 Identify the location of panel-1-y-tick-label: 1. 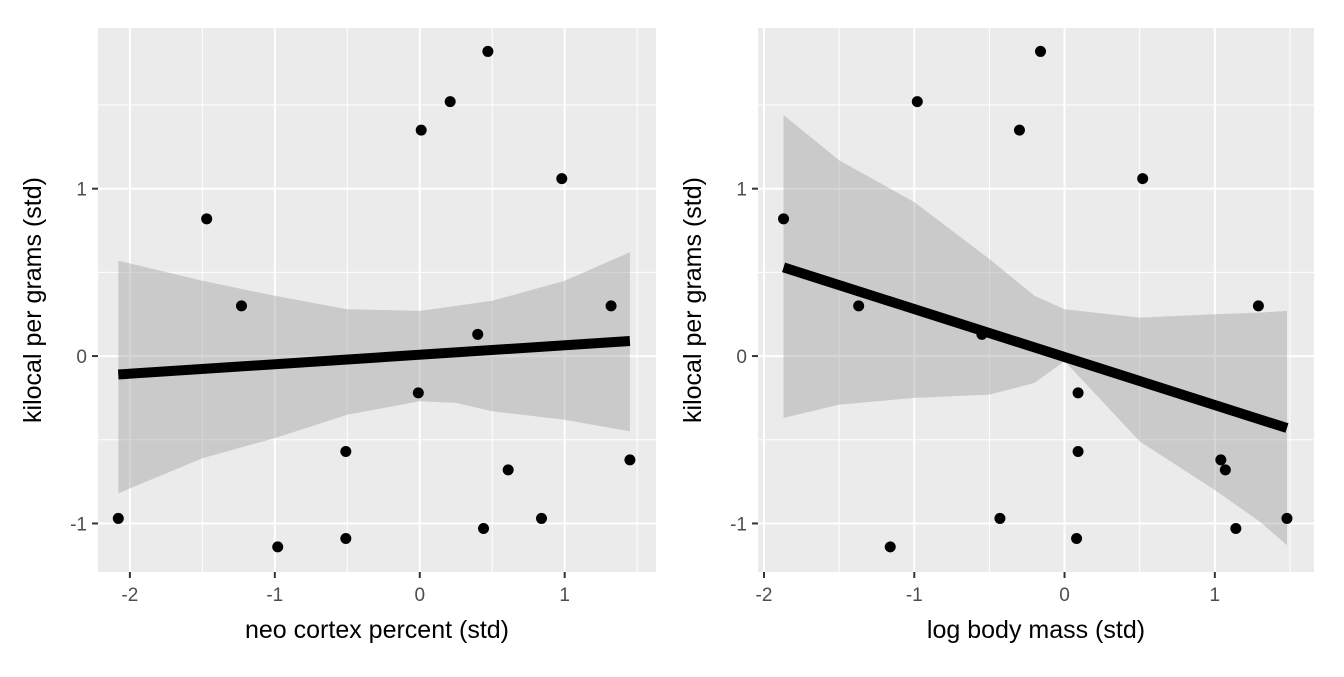
(81, 190).